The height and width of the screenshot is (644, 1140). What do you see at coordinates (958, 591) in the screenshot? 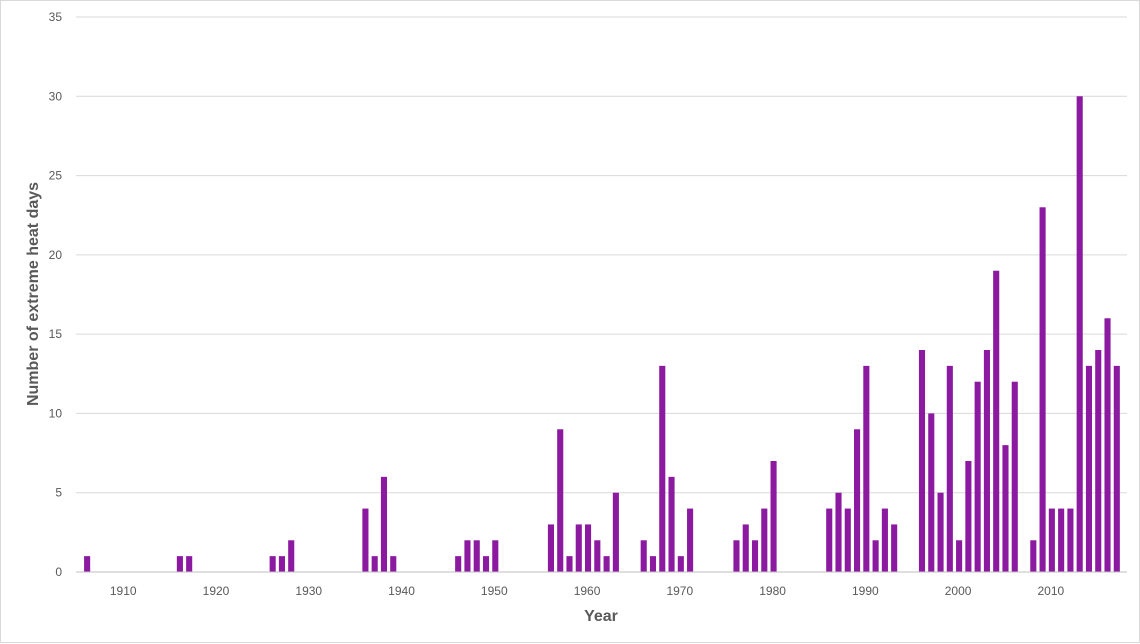
I see `x-tick-label: 2000` at bounding box center [958, 591].